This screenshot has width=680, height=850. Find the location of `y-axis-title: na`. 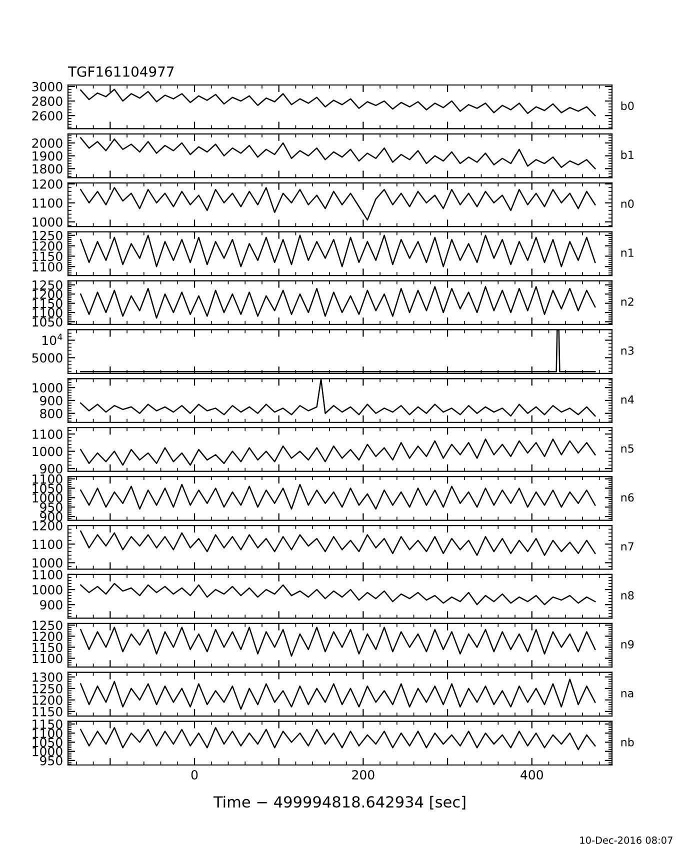

y-axis-title: na is located at coordinates (627, 694).